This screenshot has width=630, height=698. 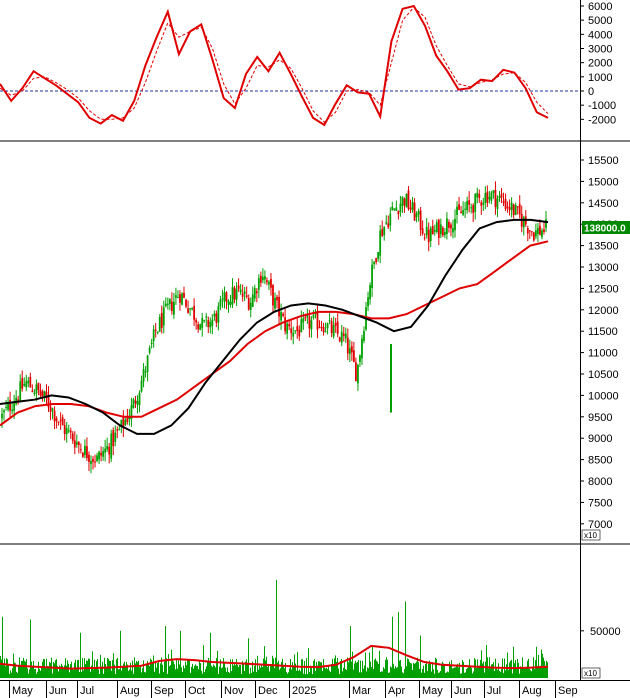 What do you see at coordinates (600, 461) in the screenshot?
I see `price-tick-label: 8500` at bounding box center [600, 461].